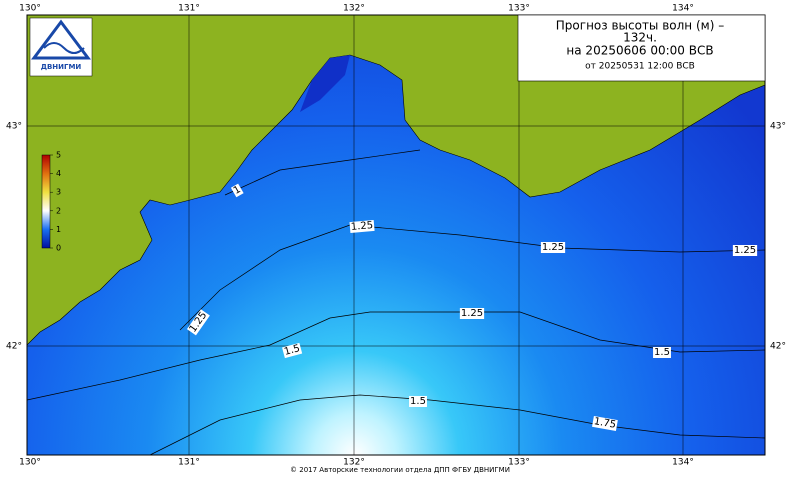  I want to click on logo-box, so click(61, 47).